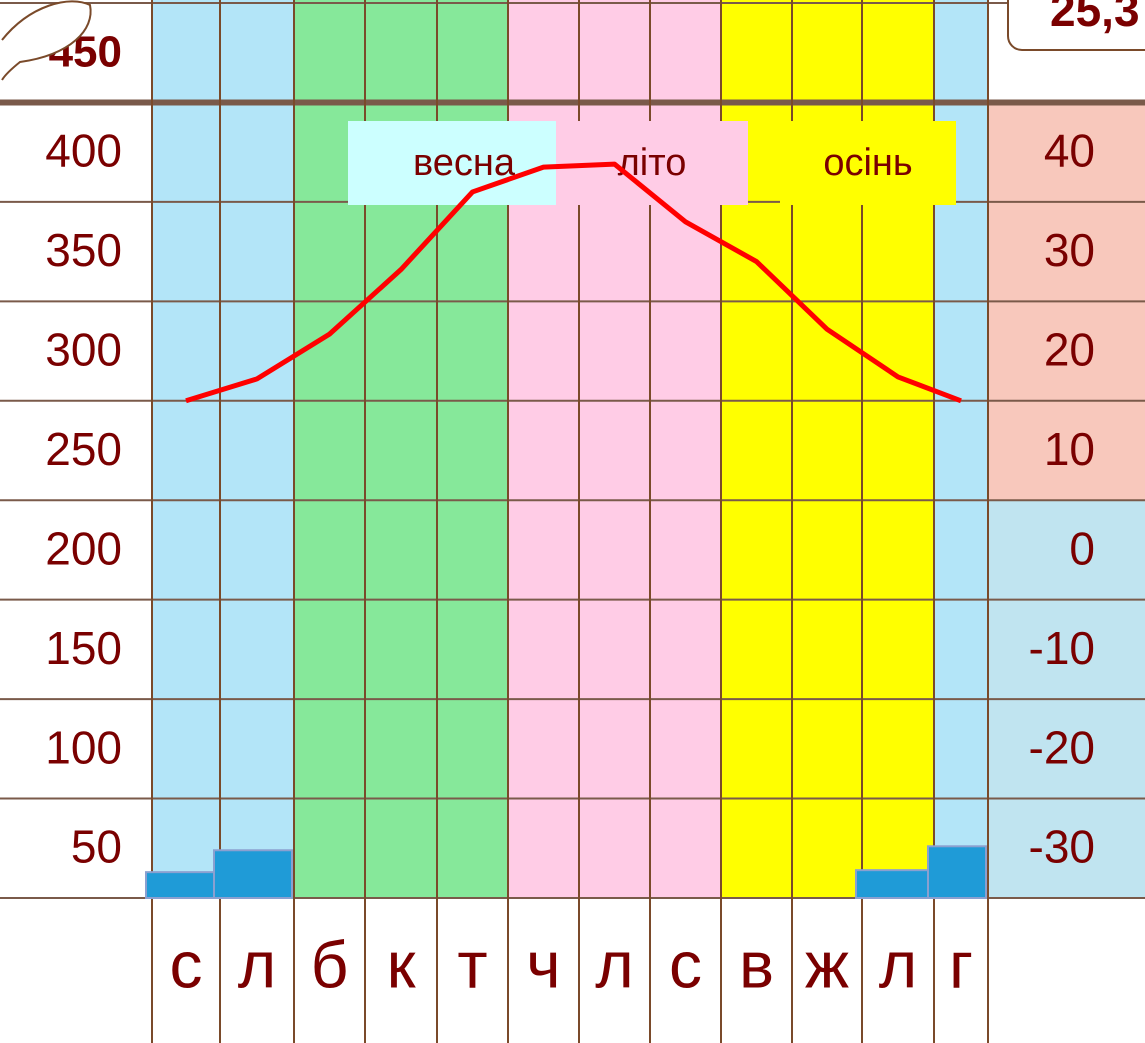 Image resolution: width=1145 pixels, height=1043 pixels. I want to click on y2-tick-label: -20, so click(1062, 747).